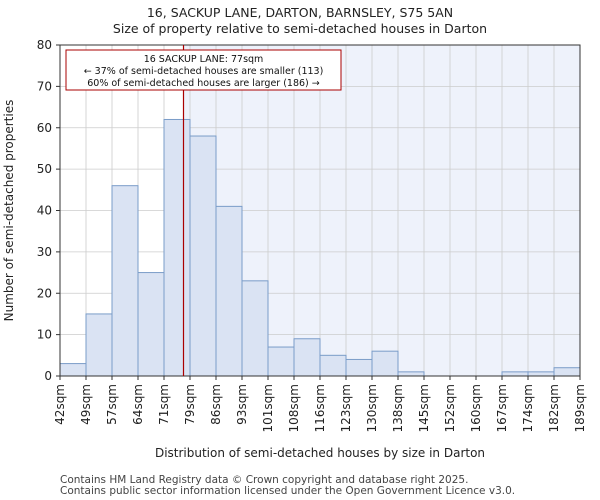  I want to click on y-tick-label: 40, so click(44, 211).